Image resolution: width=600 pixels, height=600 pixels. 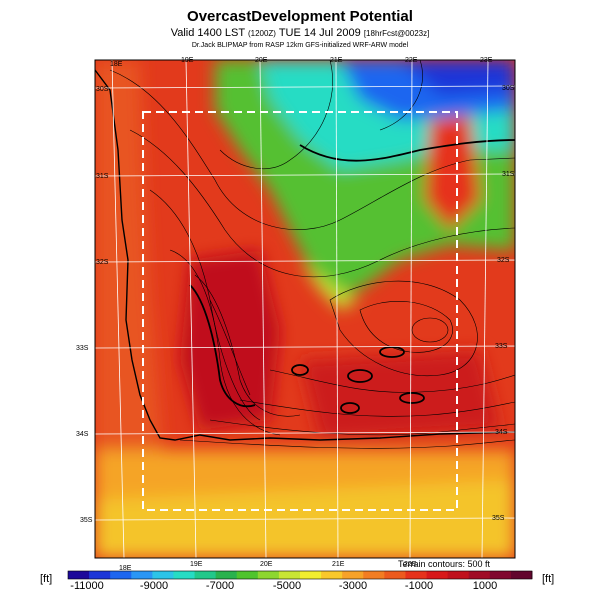 I want to click on lat-label-right: 33S, so click(x=501, y=346).